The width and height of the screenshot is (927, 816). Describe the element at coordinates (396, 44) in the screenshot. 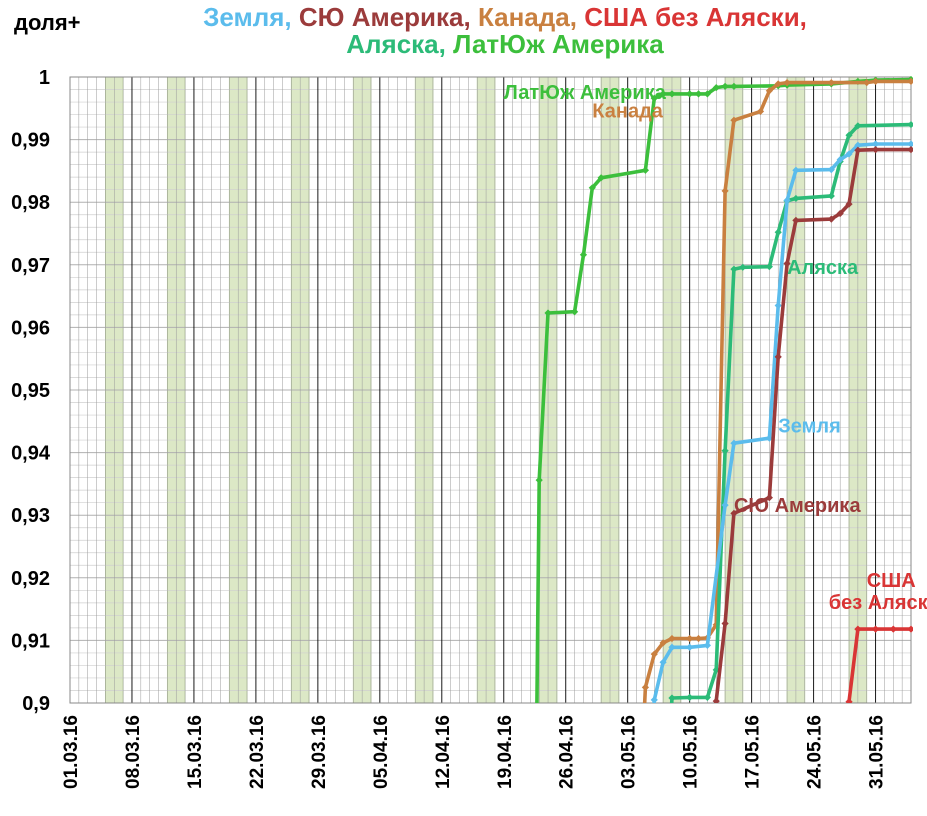

I see `chart-title-part: Аляска,` at that location.